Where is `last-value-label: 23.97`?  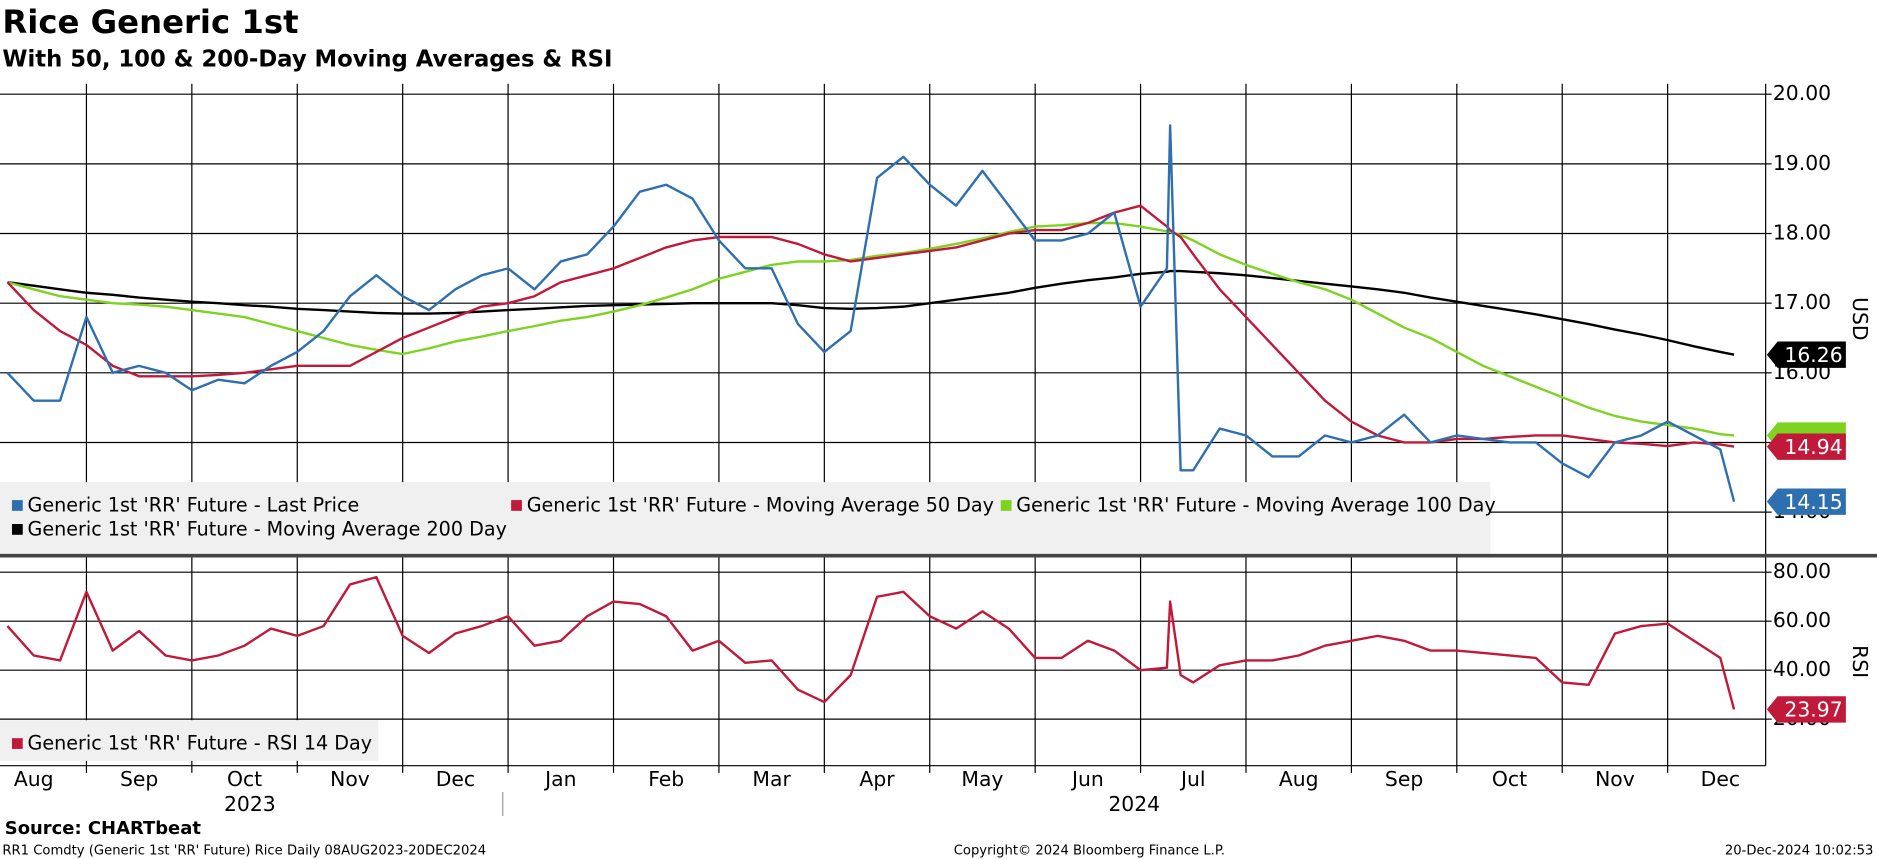 last-value-label: 23.97 is located at coordinates (1813, 710).